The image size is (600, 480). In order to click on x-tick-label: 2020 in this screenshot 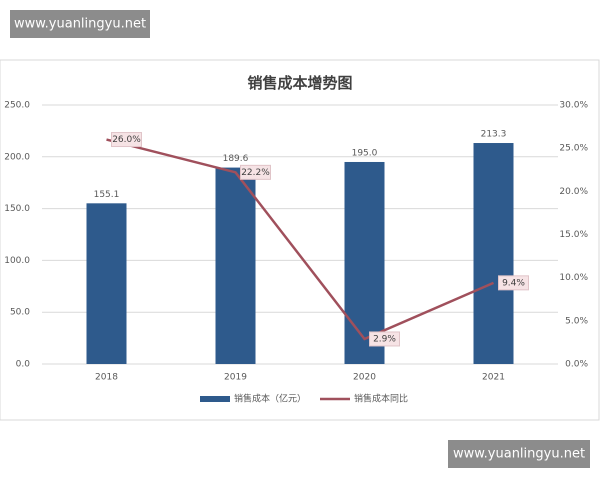, I will do `click(364, 378)`.